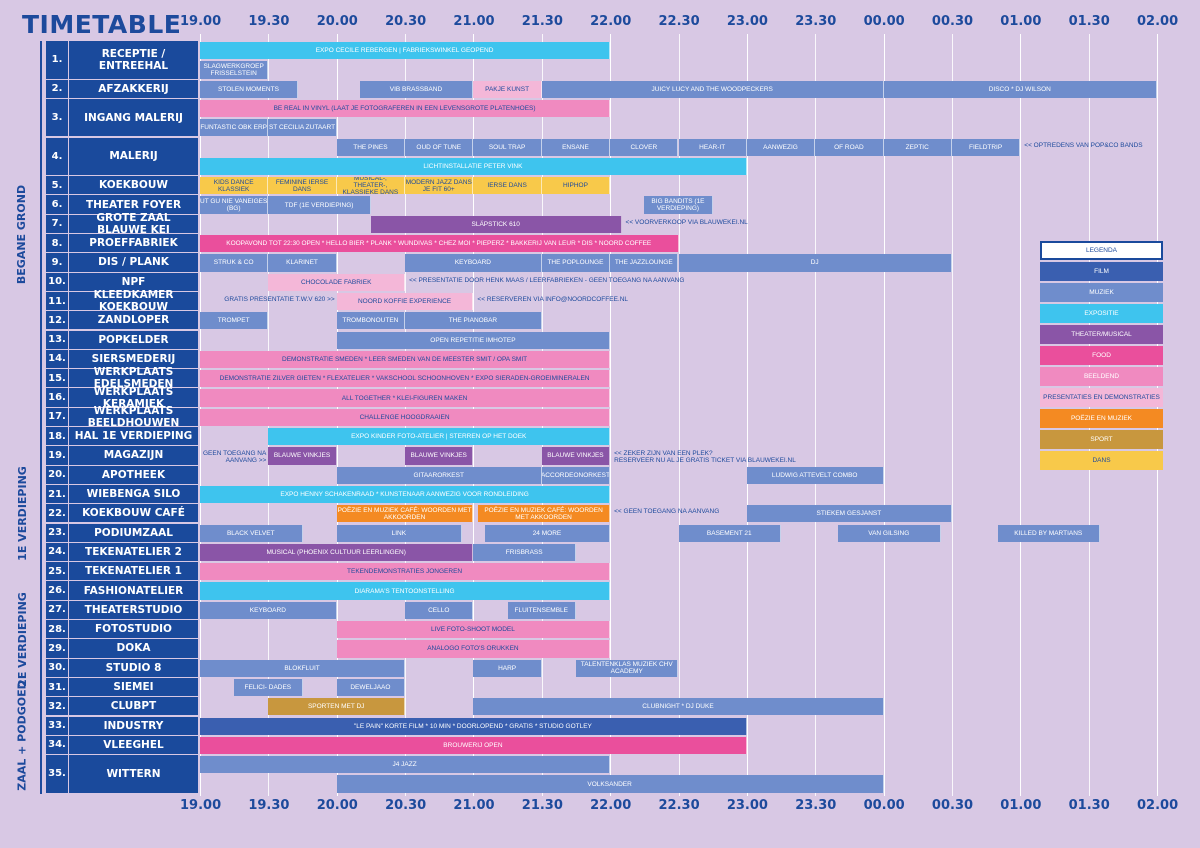 The width and height of the screenshot is (1200, 848). What do you see at coordinates (1101, 313) in the screenshot?
I see `legend-item-expositie: EXPOSITIE` at bounding box center [1101, 313].